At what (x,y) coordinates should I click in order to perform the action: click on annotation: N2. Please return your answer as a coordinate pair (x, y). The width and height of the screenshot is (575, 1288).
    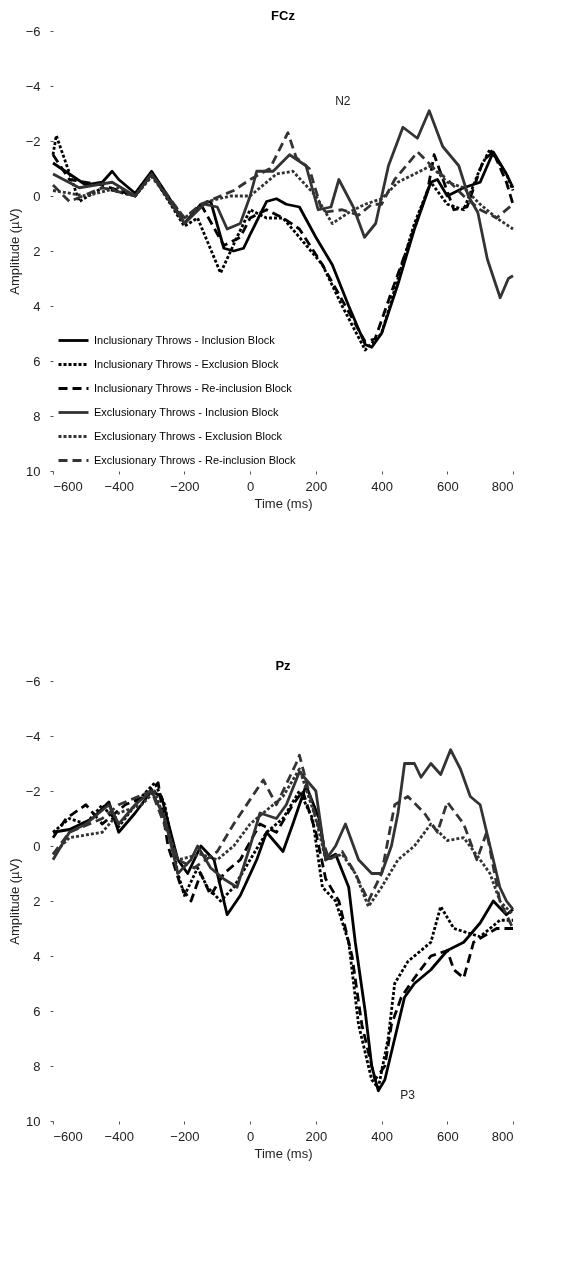
    Looking at the image, I should click on (343, 101).